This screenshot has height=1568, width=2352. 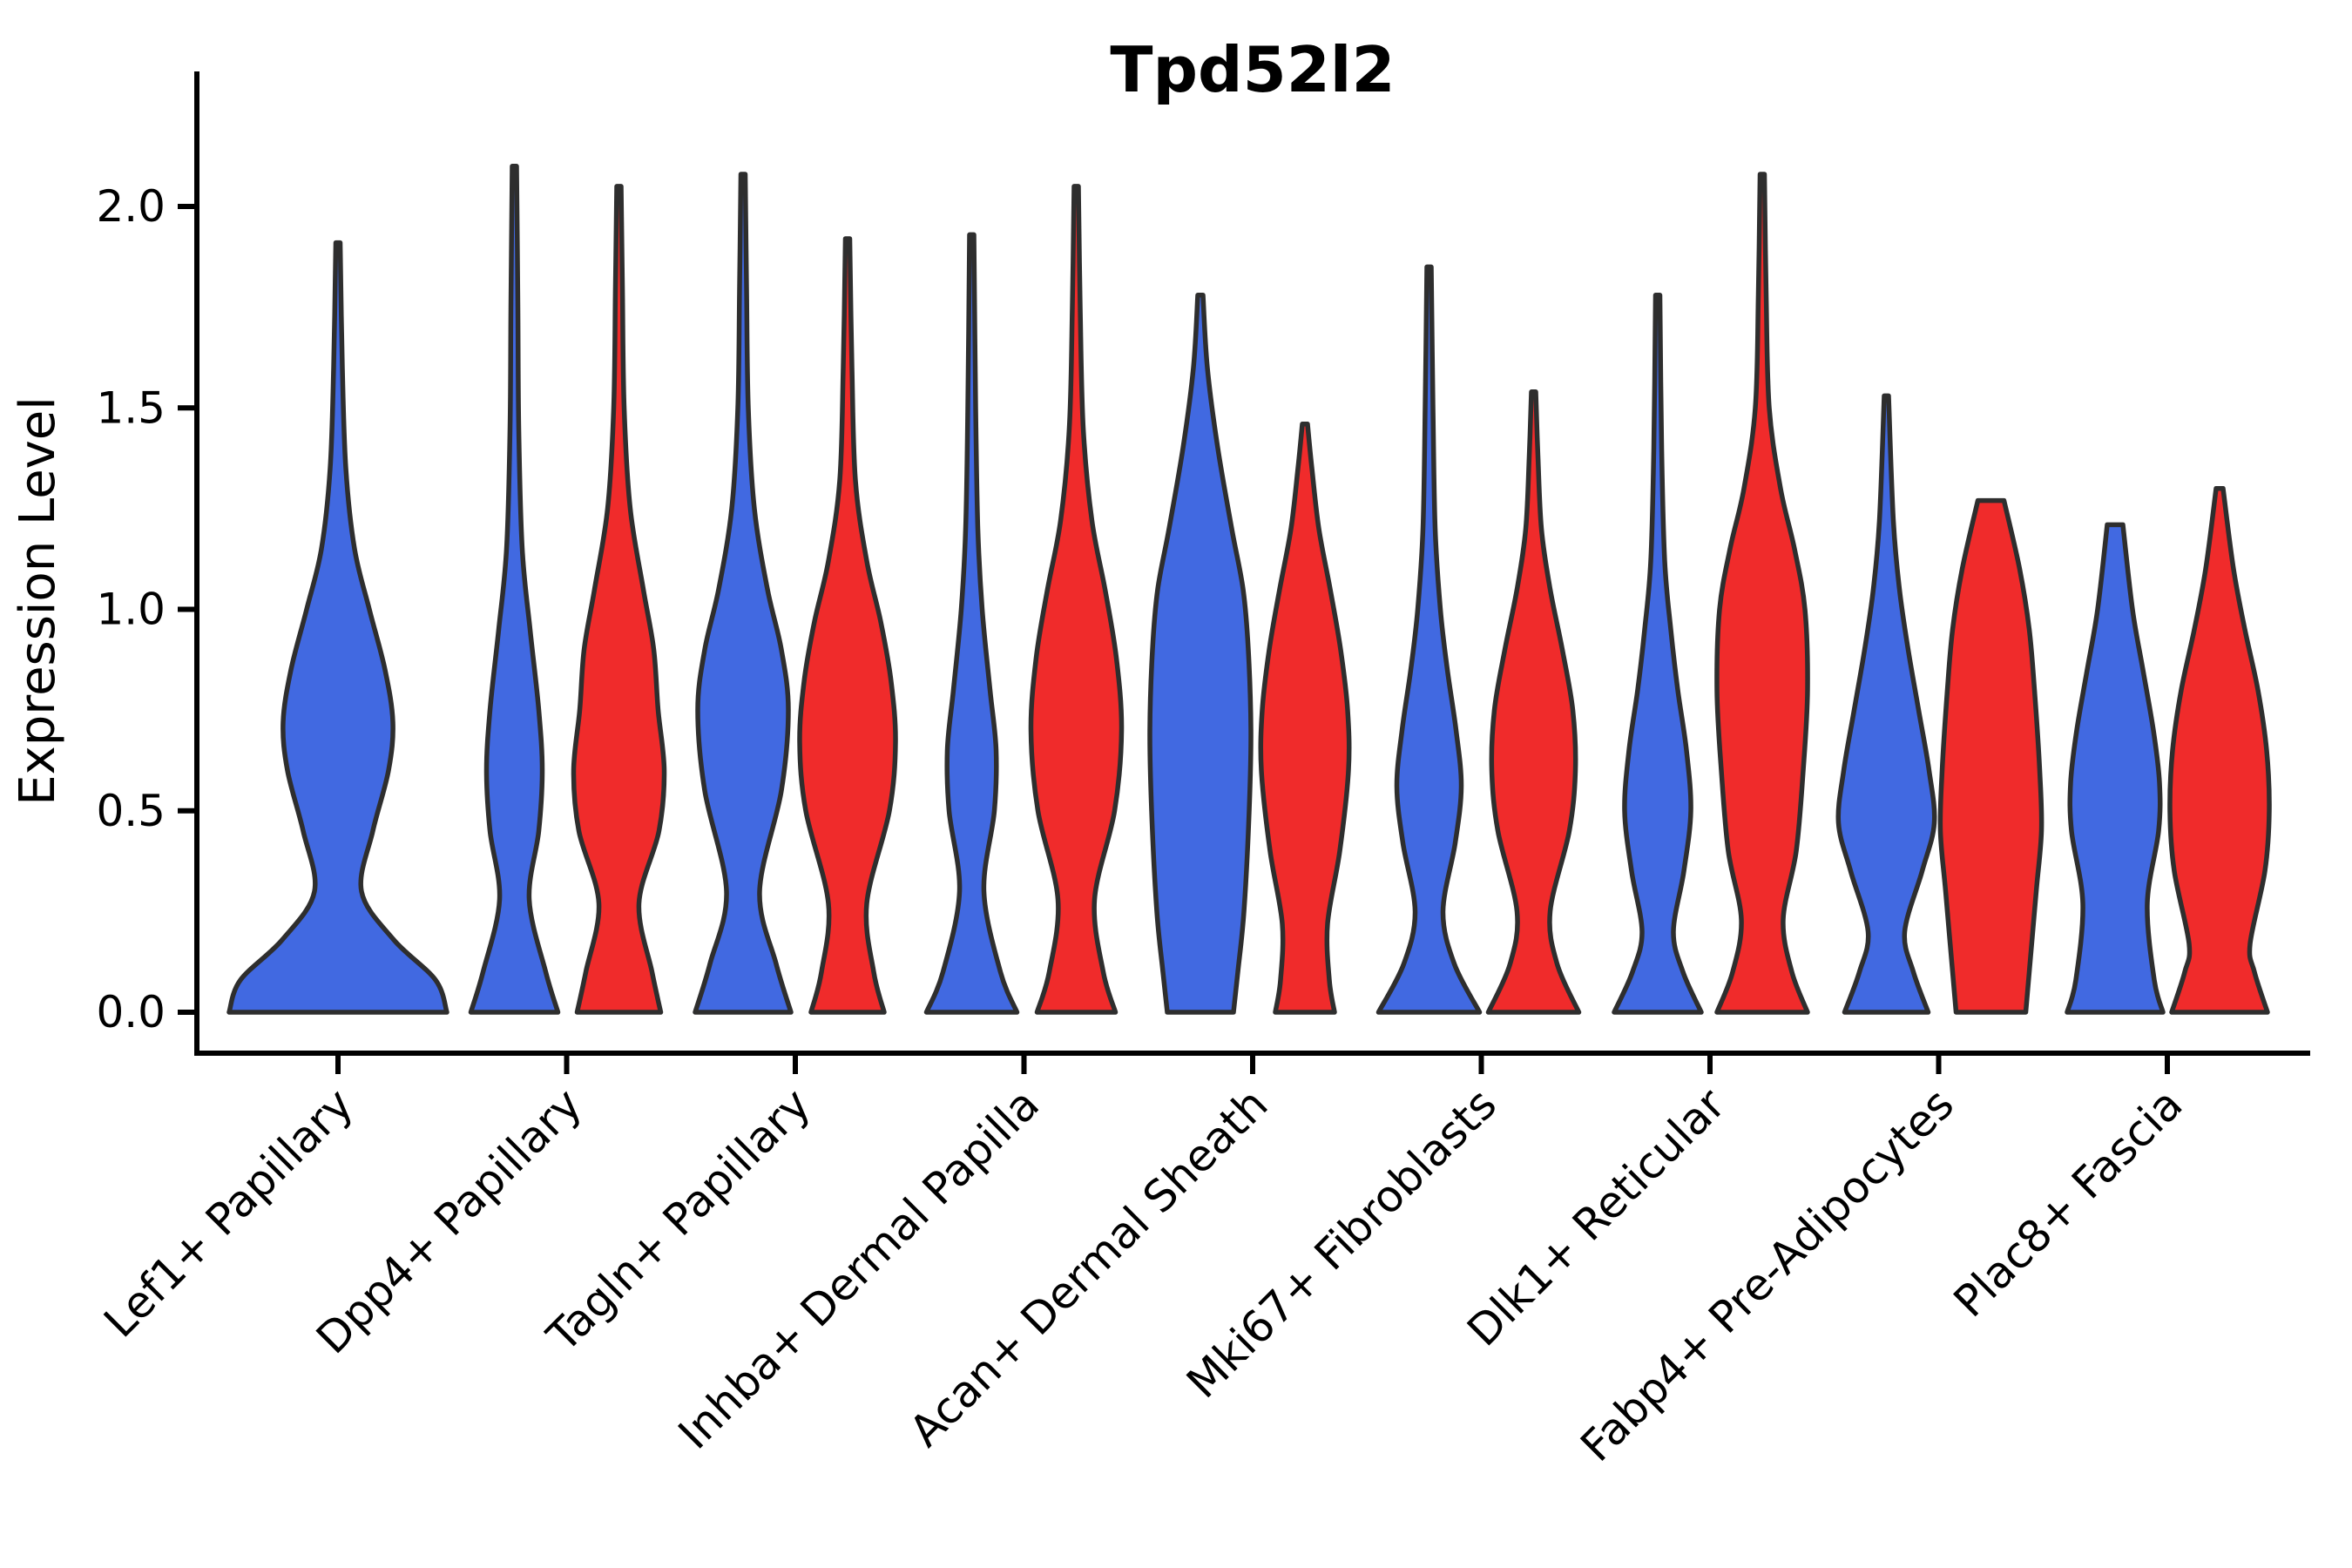 What do you see at coordinates (514, 589) in the screenshot?
I see `violin-blue-dpp4-papillary` at bounding box center [514, 589].